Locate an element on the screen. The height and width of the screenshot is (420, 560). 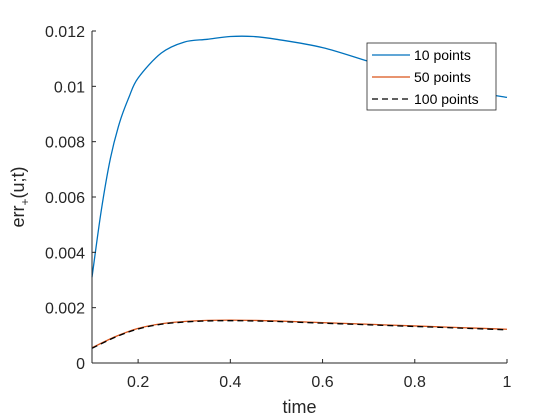
x-tick-label: 0.6 is located at coordinates (322, 382).